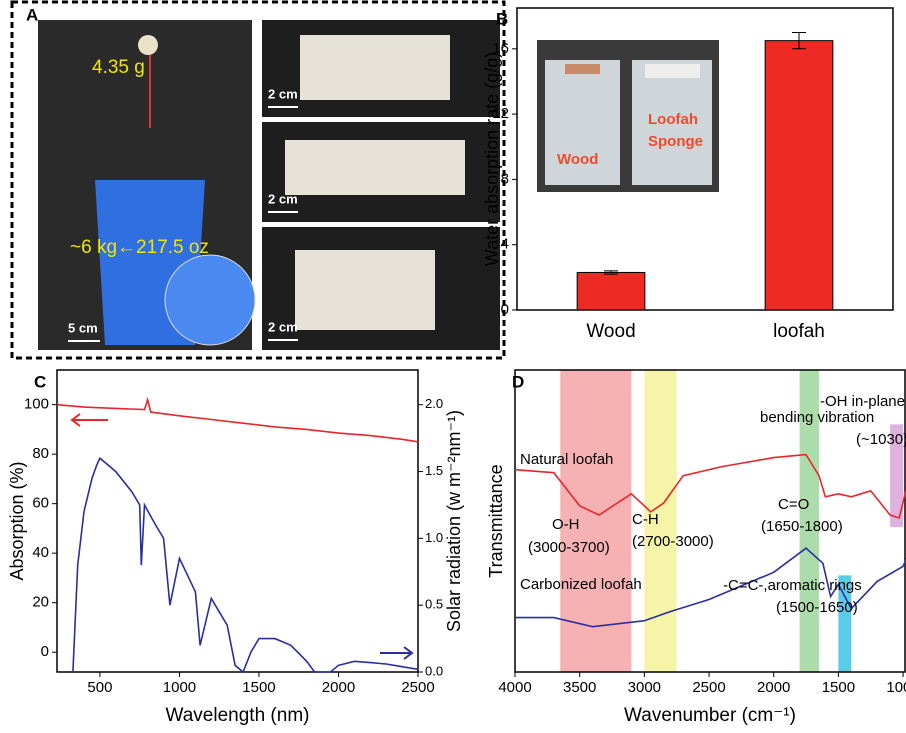 Image resolution: width=906 pixels, height=733 pixels. I want to click on series-label: Natural loofah, so click(566, 459).